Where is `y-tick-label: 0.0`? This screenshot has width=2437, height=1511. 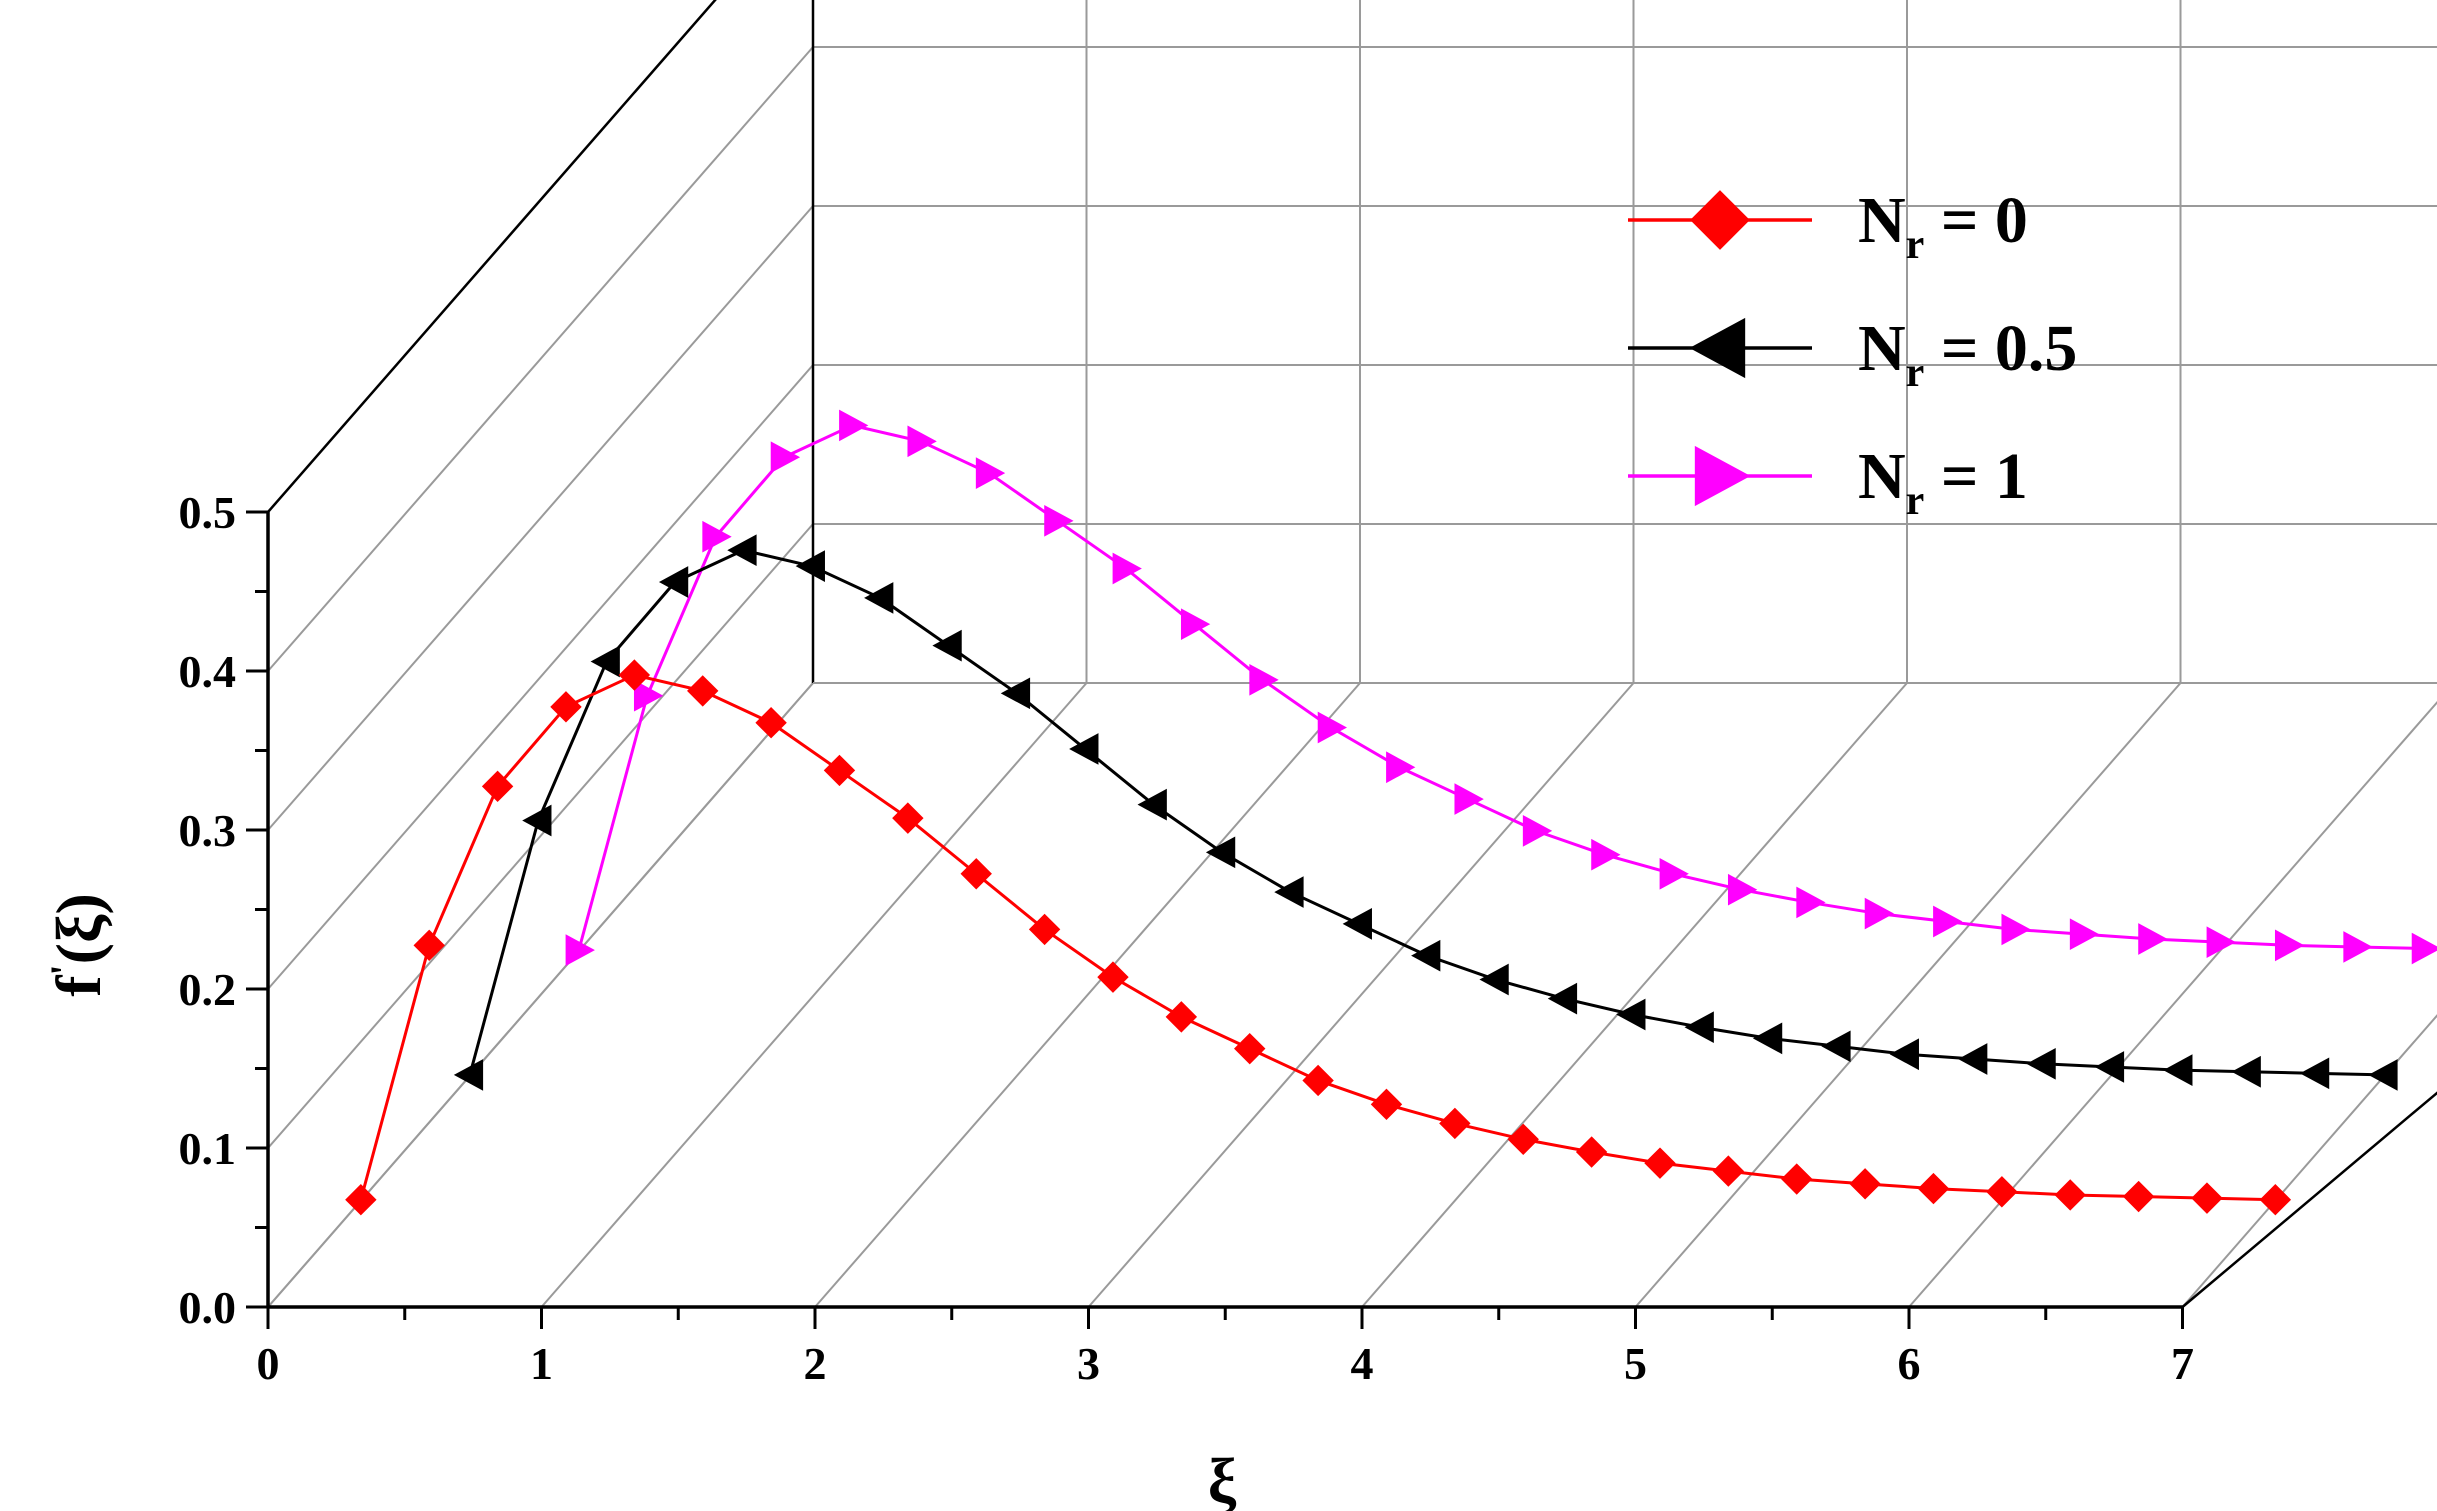 y-tick-label: 0.0 is located at coordinates (208, 1307).